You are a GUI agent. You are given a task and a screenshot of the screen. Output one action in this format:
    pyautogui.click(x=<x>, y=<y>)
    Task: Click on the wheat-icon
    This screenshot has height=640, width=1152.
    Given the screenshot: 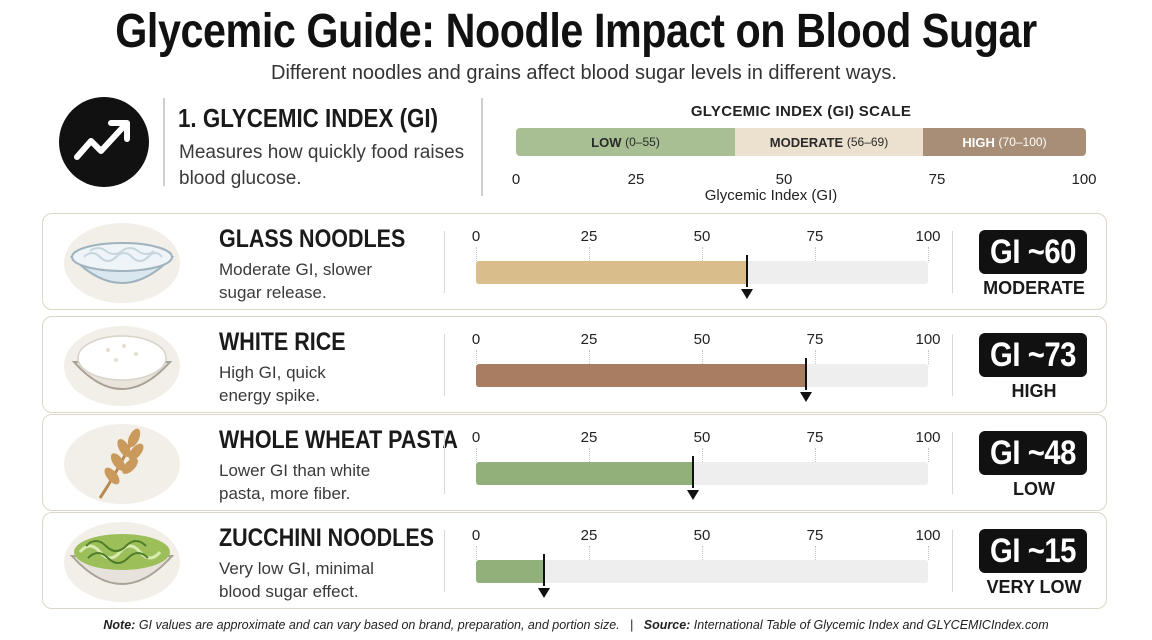 What is the action you would take?
    pyautogui.click(x=122, y=462)
    